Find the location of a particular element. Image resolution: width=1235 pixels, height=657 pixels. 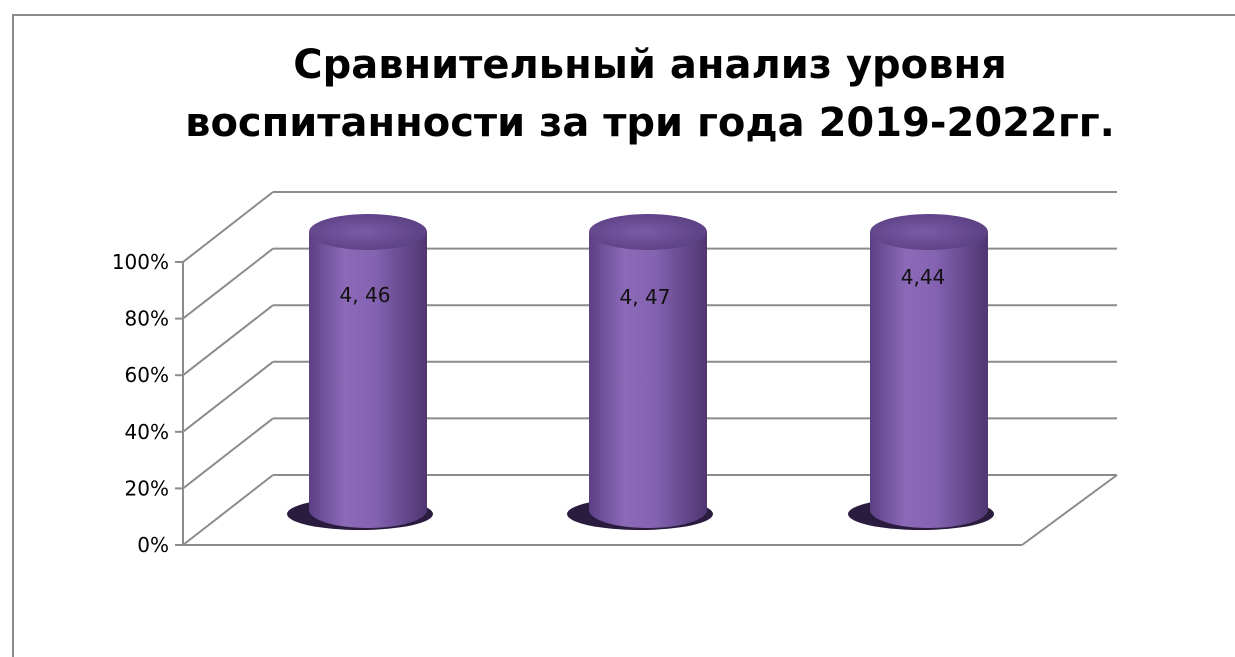

bar: 4, 46 is located at coordinates (360, 372).